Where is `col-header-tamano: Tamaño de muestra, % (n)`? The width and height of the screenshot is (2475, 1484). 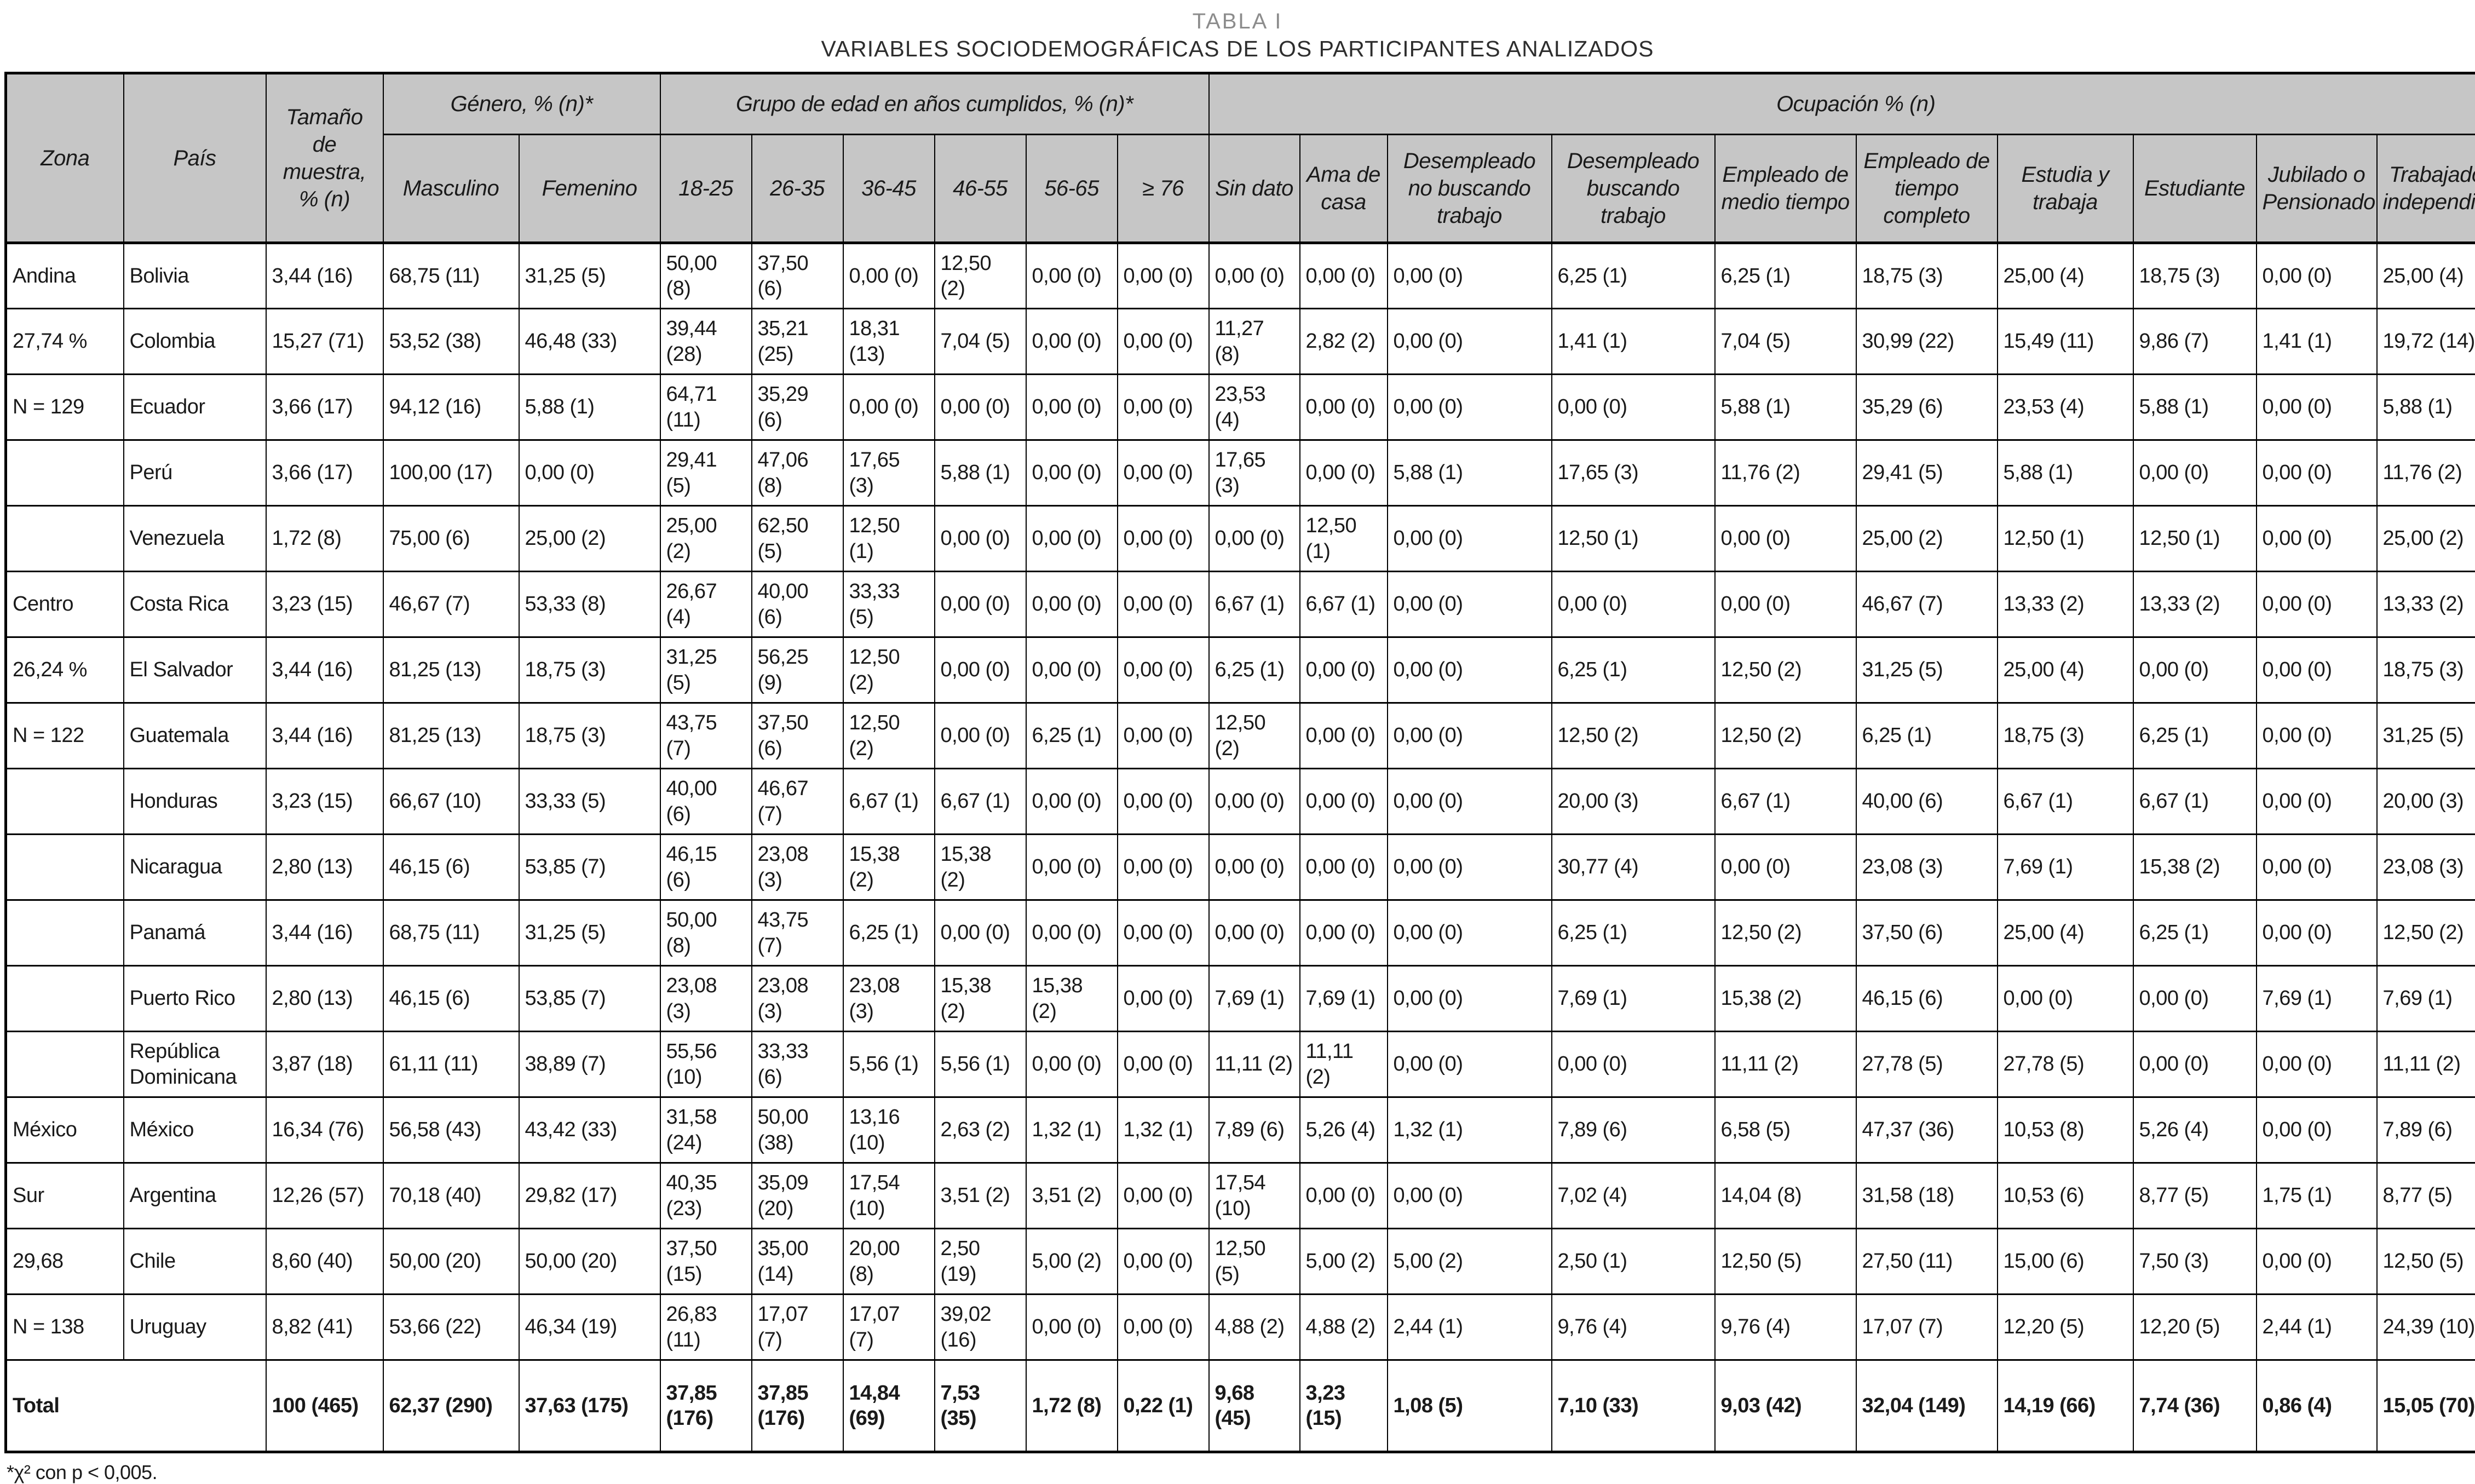 col-header-tamano: Tamaño de muestra, % (n) is located at coordinates (325, 158).